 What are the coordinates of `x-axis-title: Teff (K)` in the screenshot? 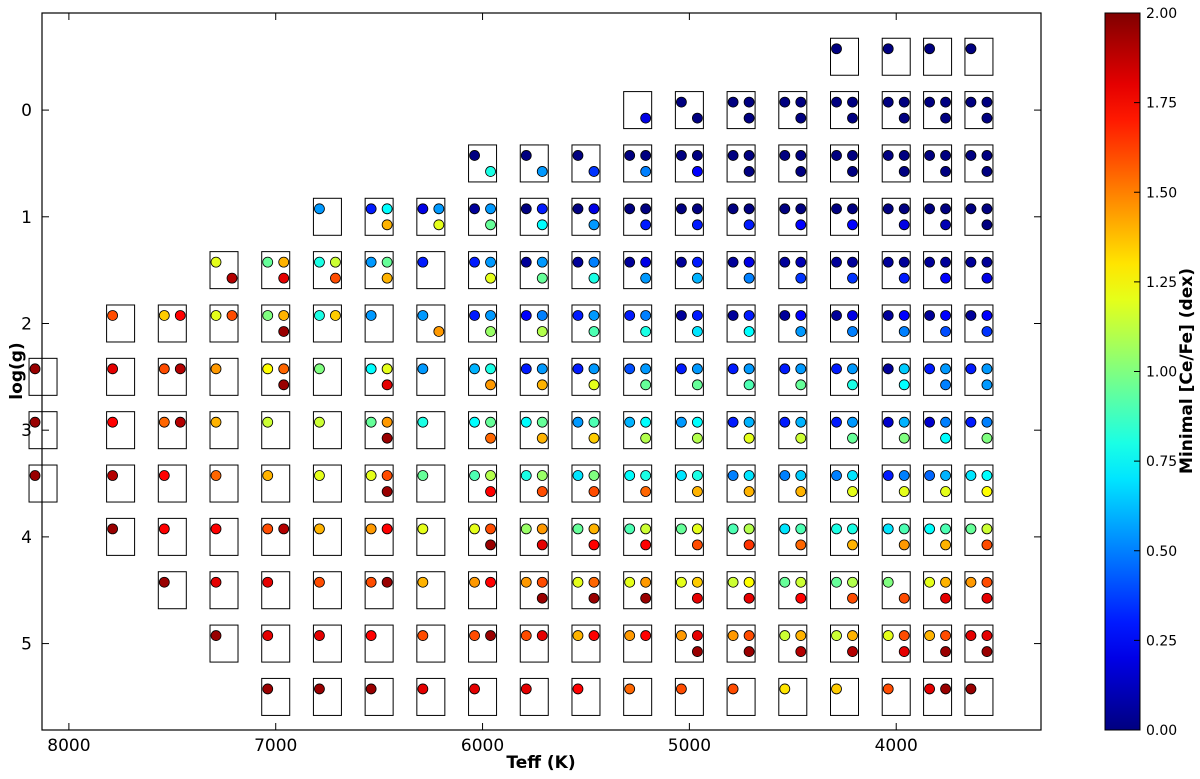 It's located at (540, 763).